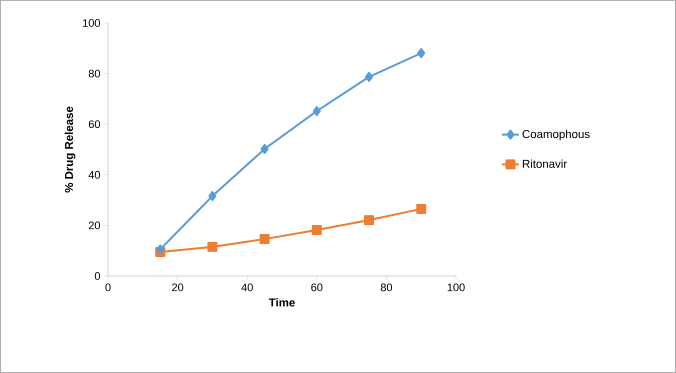 This screenshot has width=676, height=373. What do you see at coordinates (544, 163) in the screenshot?
I see `legend-label: Ritonavir` at bounding box center [544, 163].